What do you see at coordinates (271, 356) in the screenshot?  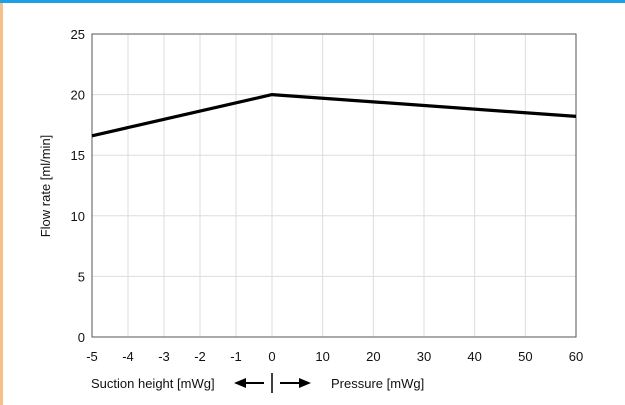 I see `x-tick-label: 0` at bounding box center [271, 356].